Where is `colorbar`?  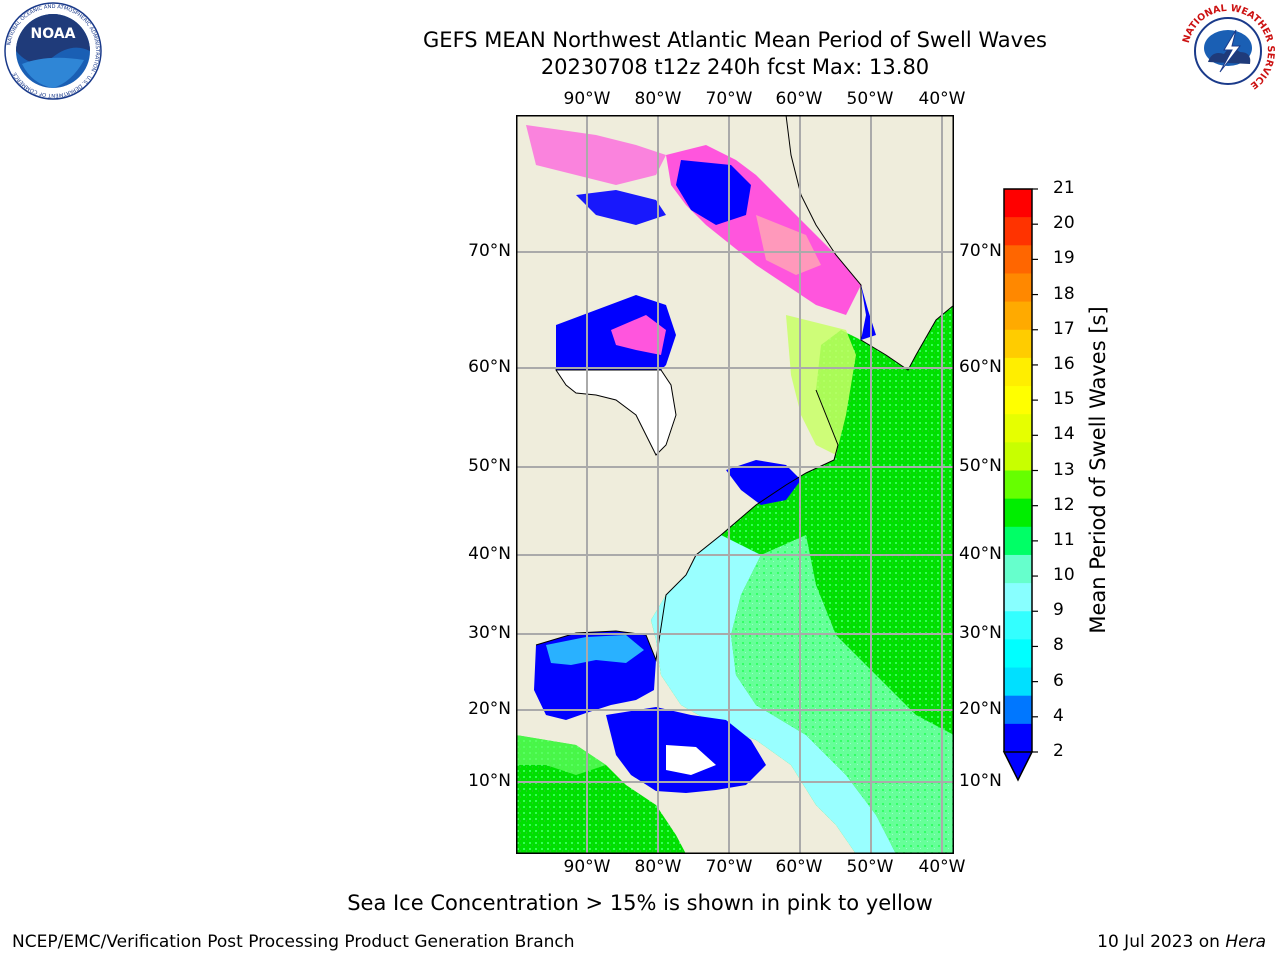 colorbar is located at coordinates (1020, 485).